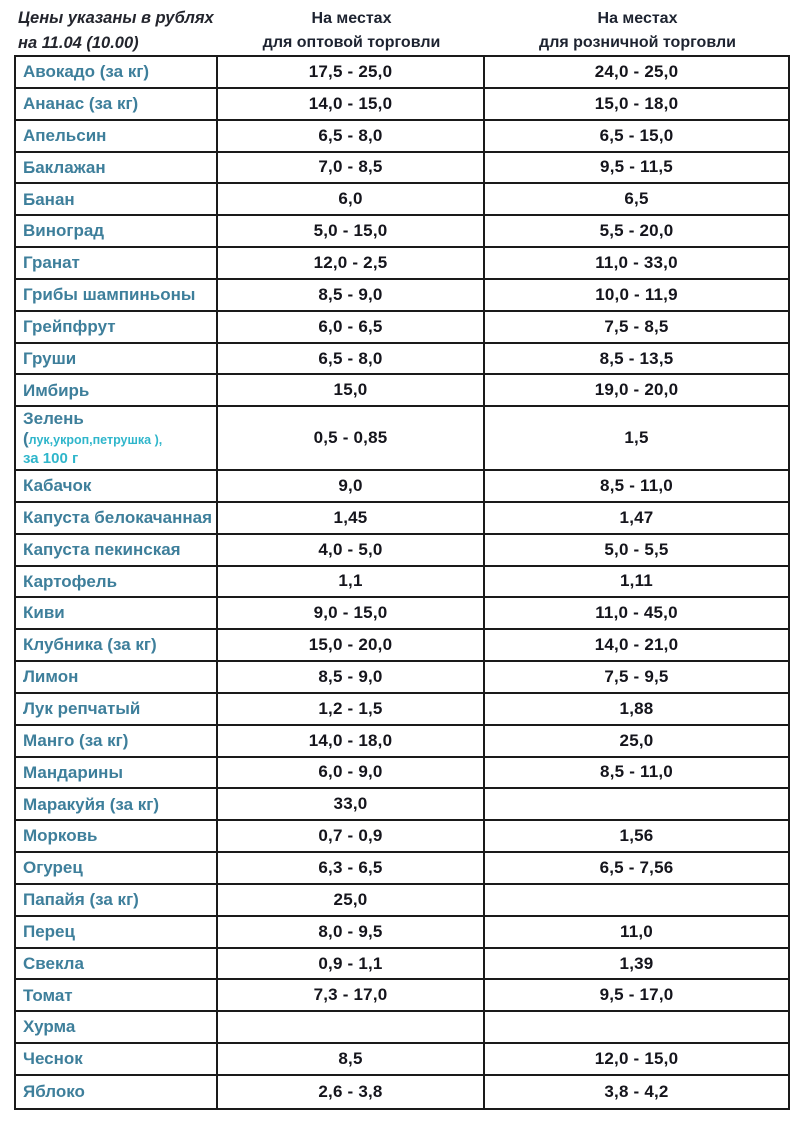 The height and width of the screenshot is (1123, 803). What do you see at coordinates (636, 740) in the screenshot?
I see `retail-price: 25,0` at bounding box center [636, 740].